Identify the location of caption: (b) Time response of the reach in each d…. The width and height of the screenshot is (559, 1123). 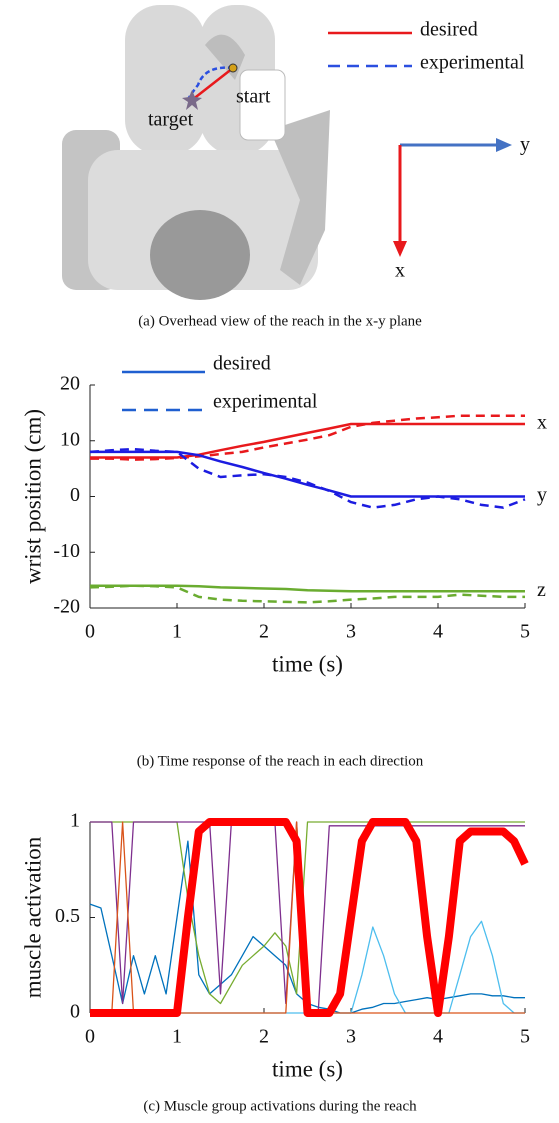
(280, 761).